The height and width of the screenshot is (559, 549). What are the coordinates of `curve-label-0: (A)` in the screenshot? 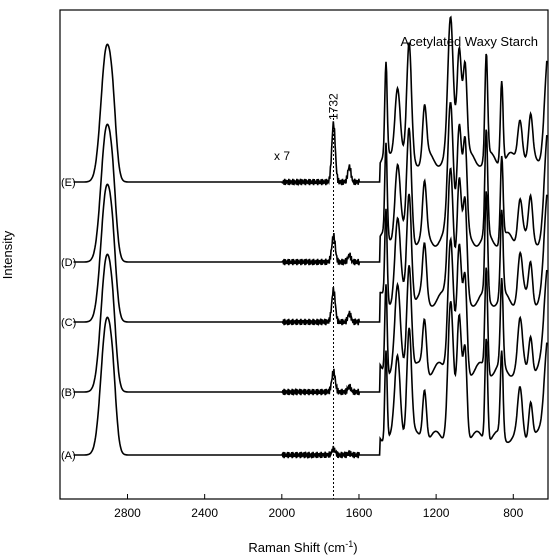 It's located at (68, 456).